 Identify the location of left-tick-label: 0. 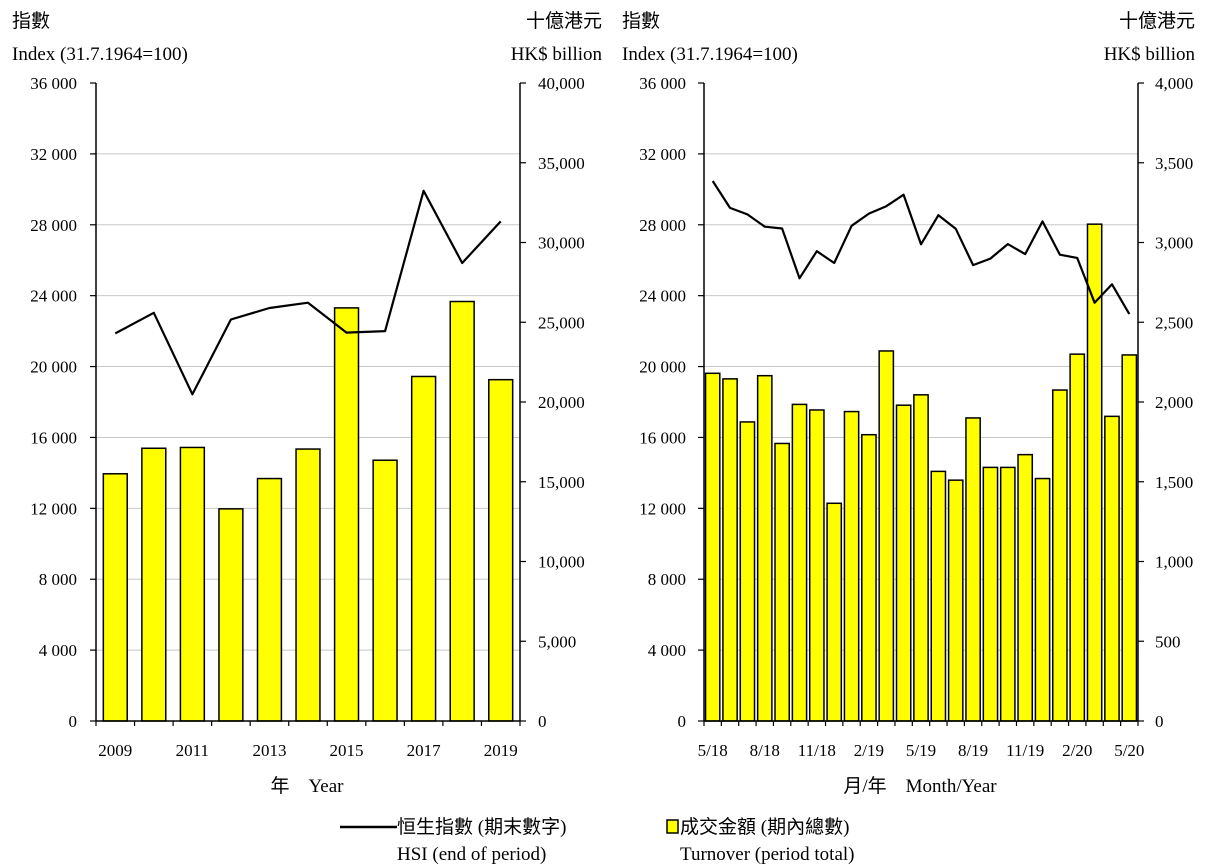
(73, 721).